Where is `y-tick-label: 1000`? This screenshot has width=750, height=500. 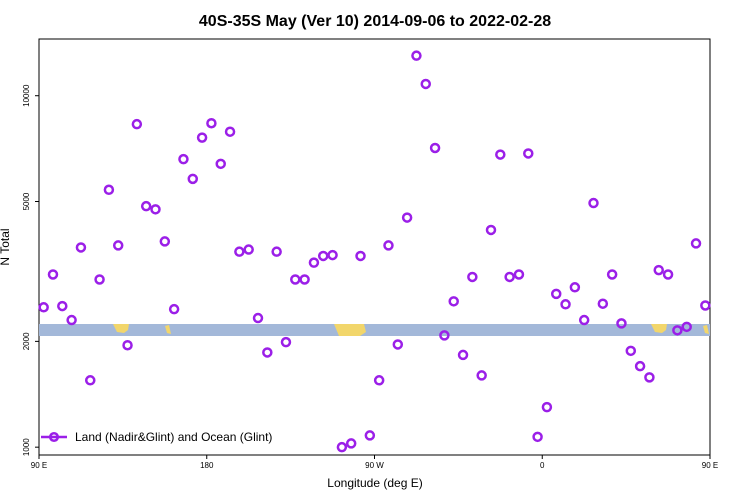 y-tick-label: 1000 is located at coordinates (26, 447).